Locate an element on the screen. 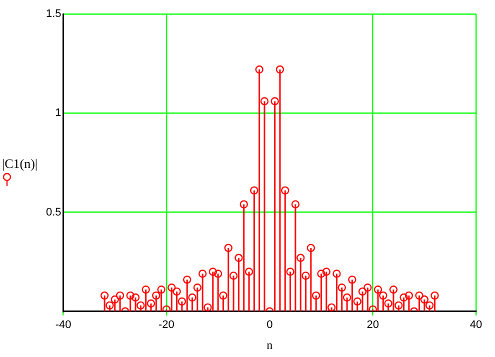  x-tick-label: 0 is located at coordinates (269, 325).